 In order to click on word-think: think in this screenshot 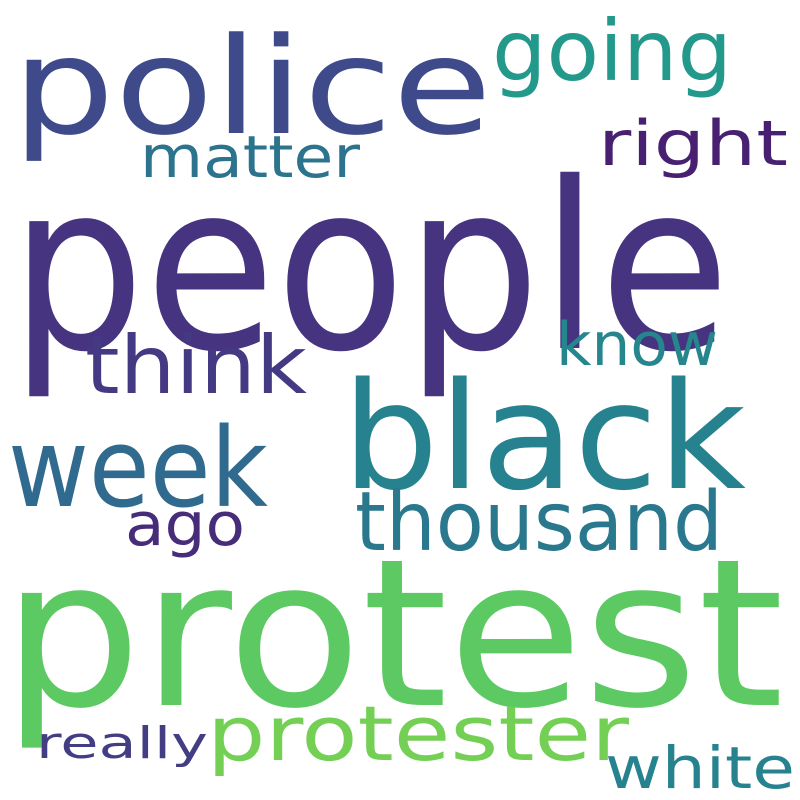, I will do `click(196, 365)`.